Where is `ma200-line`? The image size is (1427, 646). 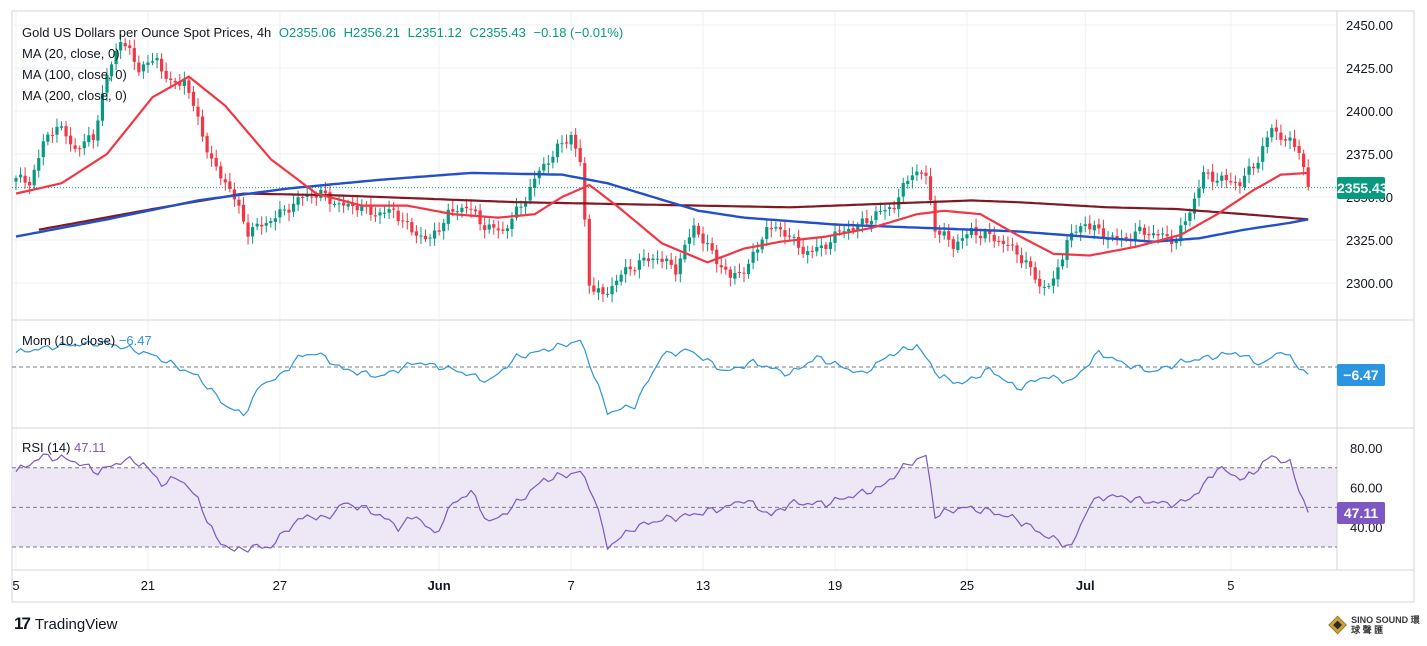
ma200-line is located at coordinates (673, 211).